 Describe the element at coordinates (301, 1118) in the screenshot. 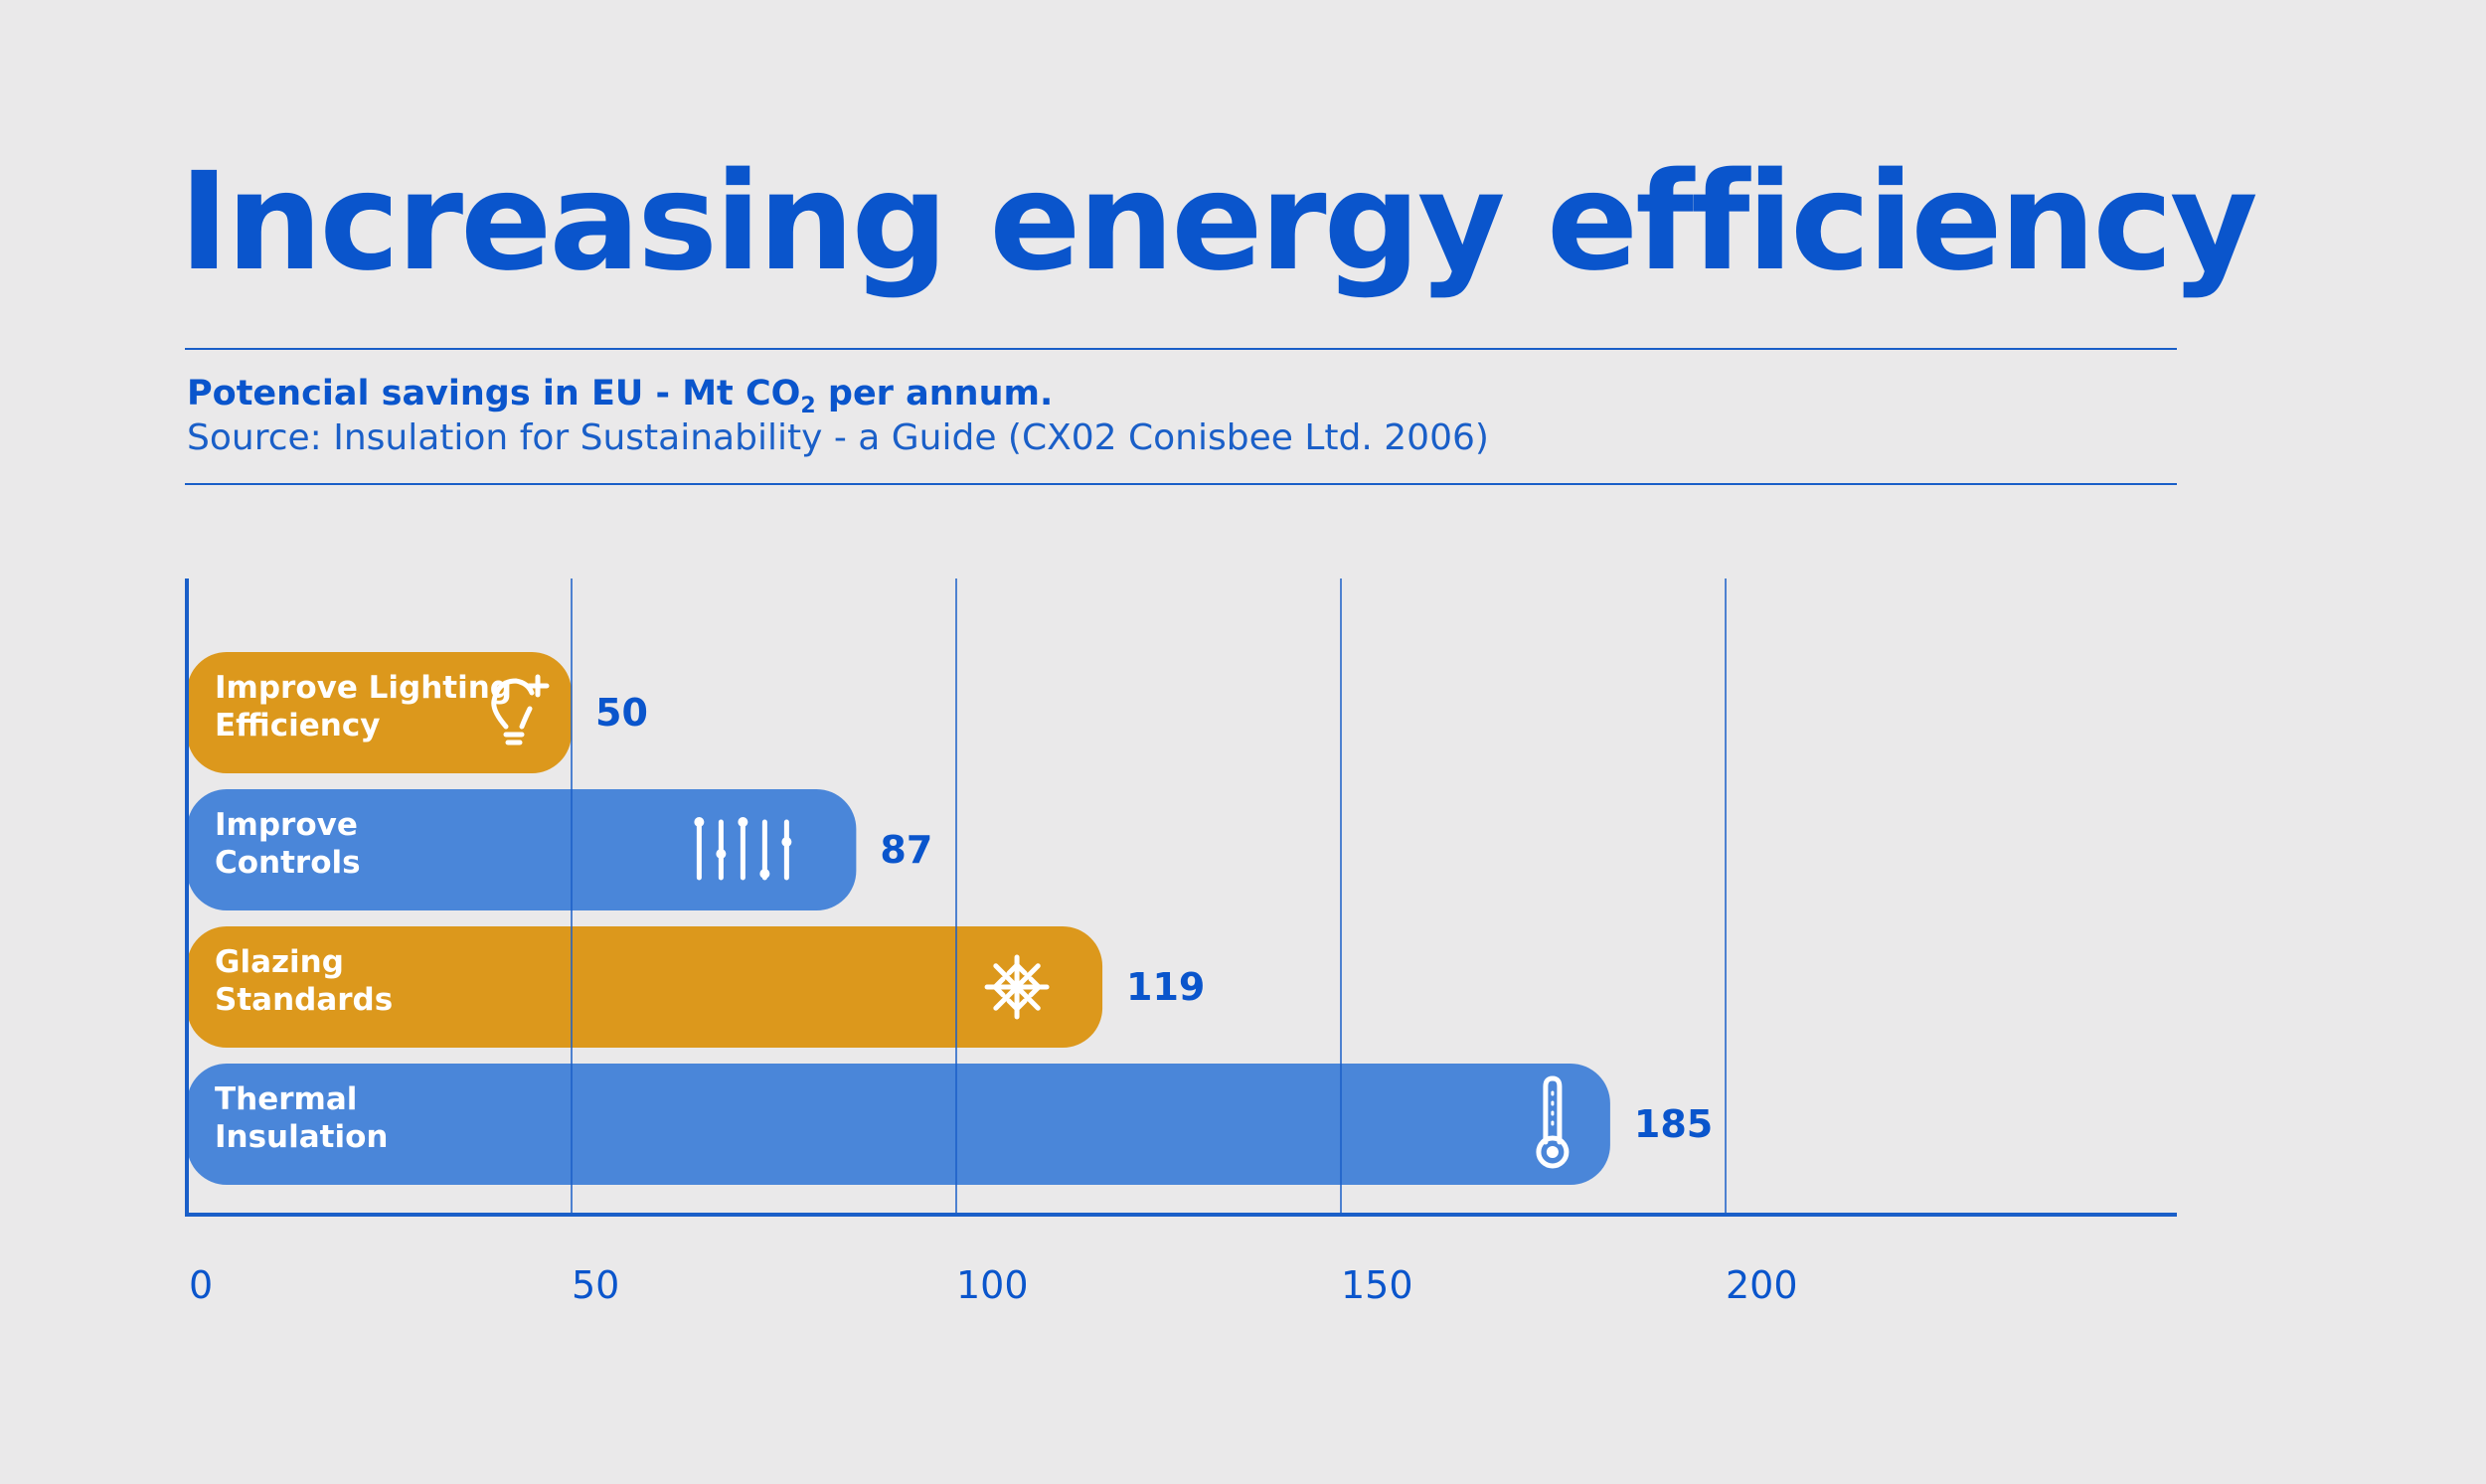

I see `bar-label: Thermal Insulation` at that location.